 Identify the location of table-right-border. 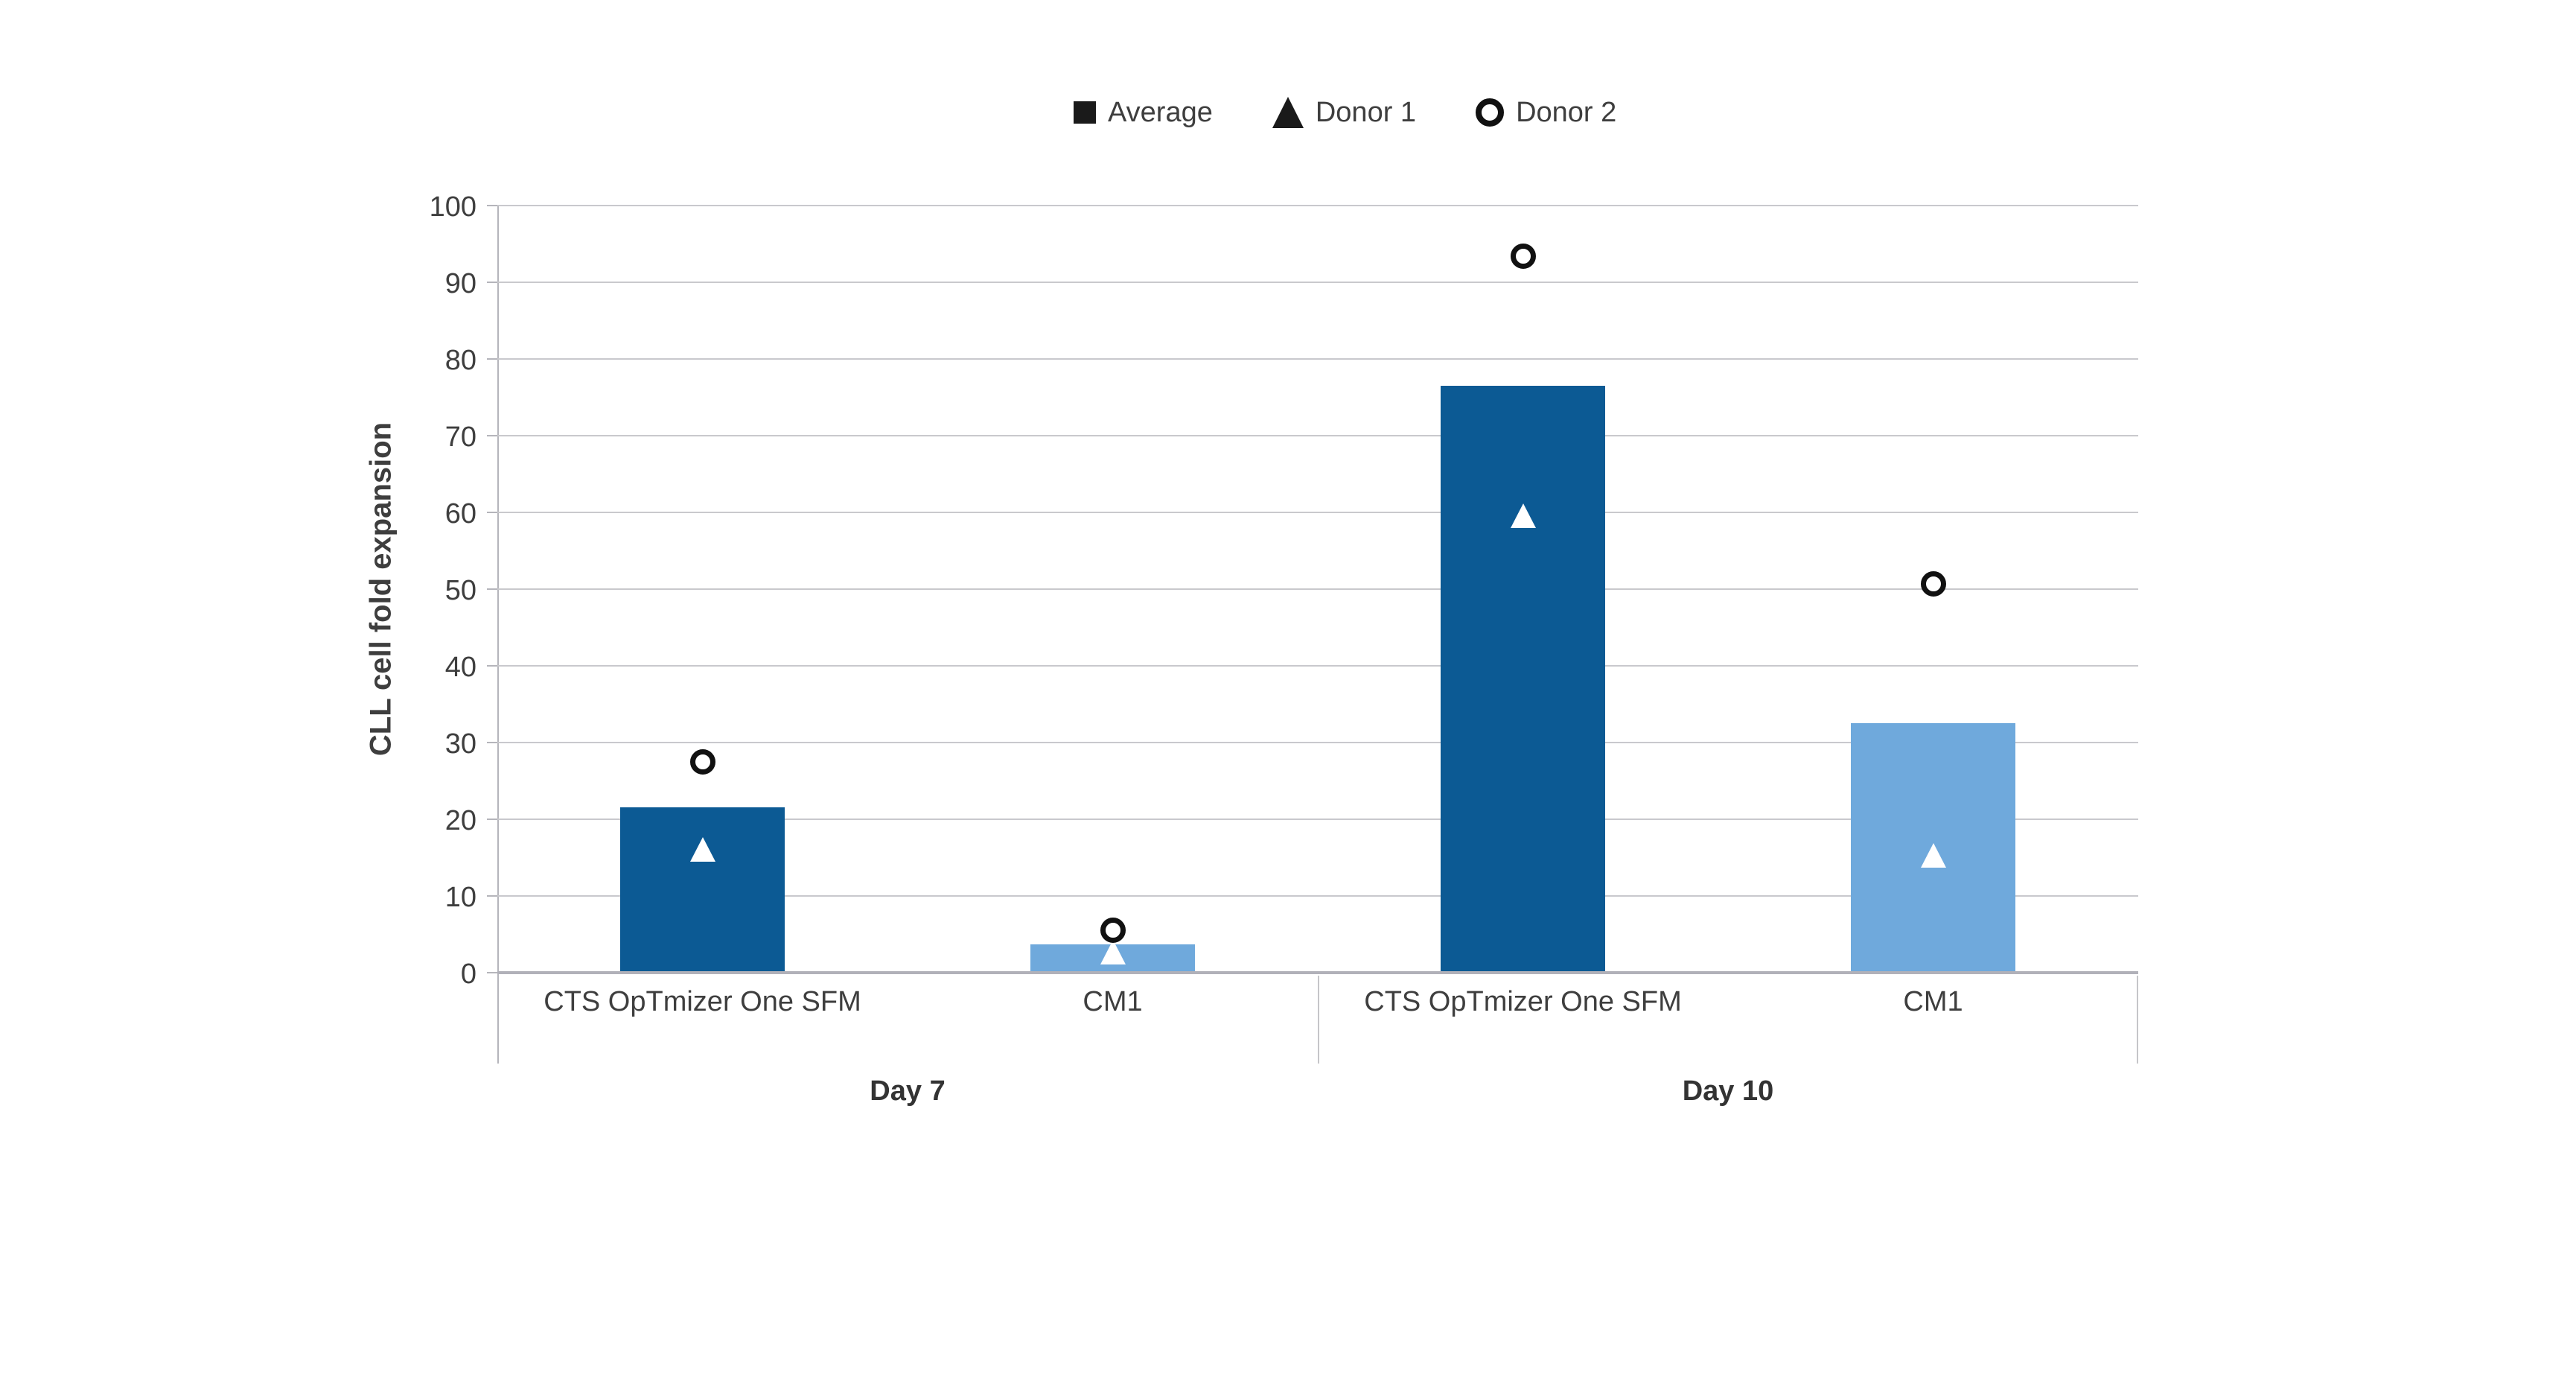
(2137, 1020).